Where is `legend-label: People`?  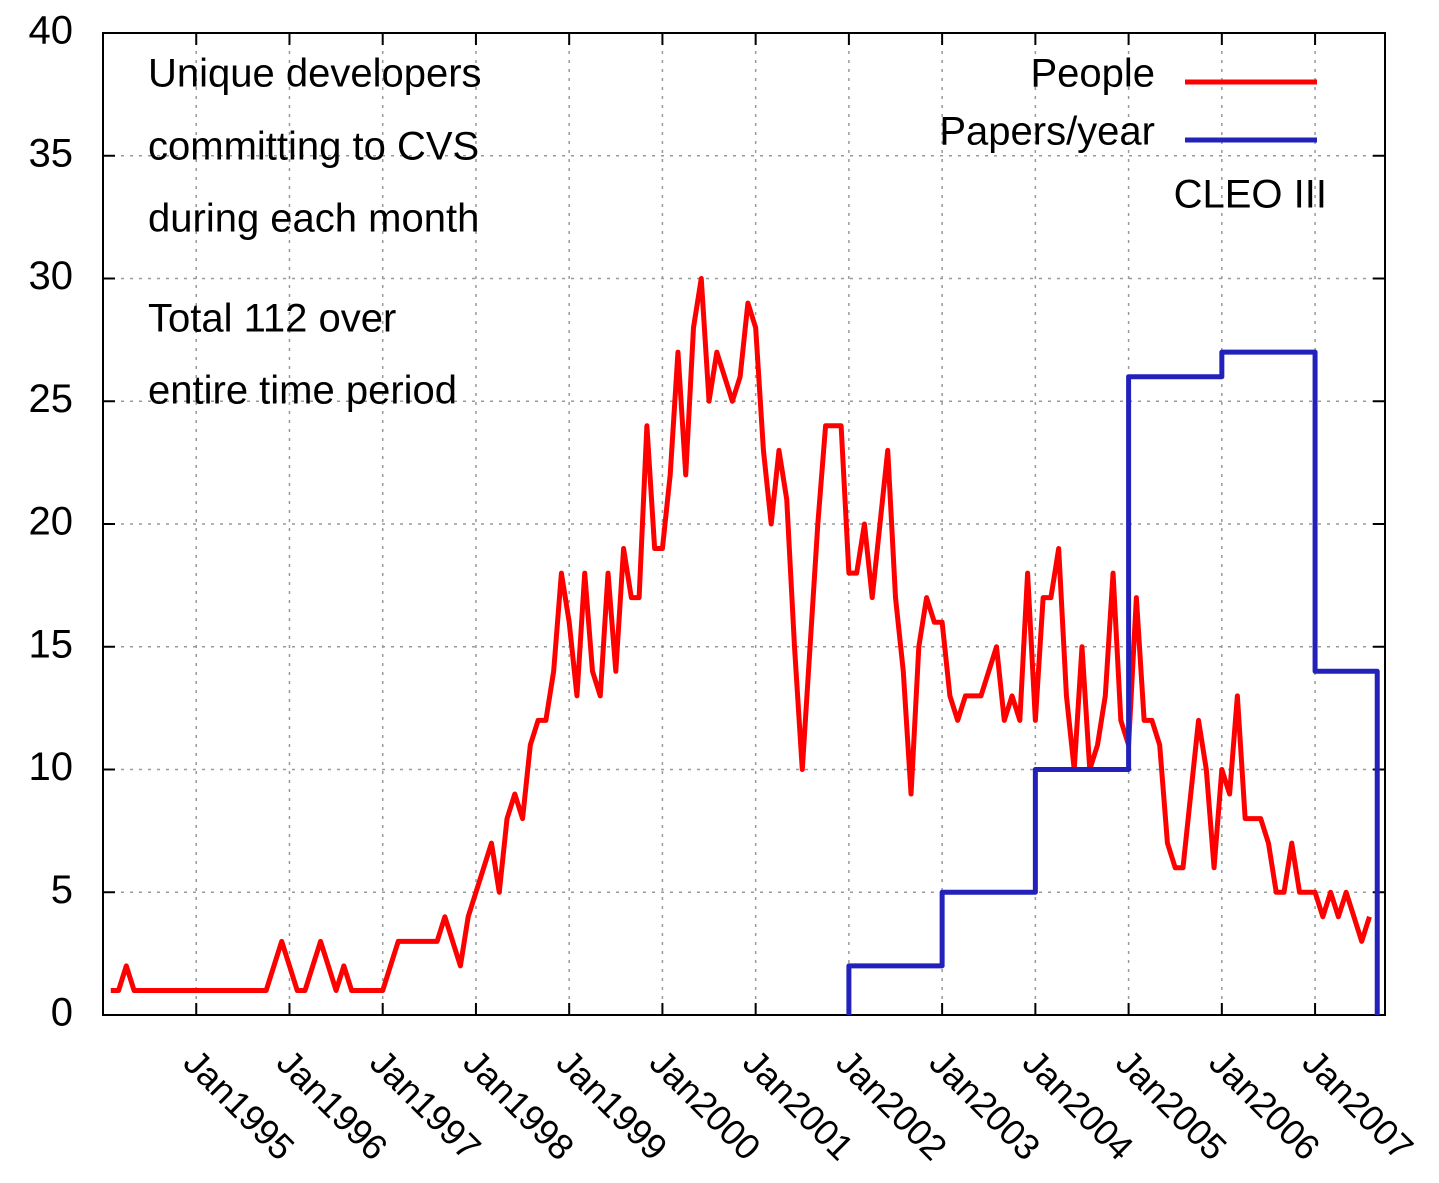 legend-label: People is located at coordinates (1092, 74).